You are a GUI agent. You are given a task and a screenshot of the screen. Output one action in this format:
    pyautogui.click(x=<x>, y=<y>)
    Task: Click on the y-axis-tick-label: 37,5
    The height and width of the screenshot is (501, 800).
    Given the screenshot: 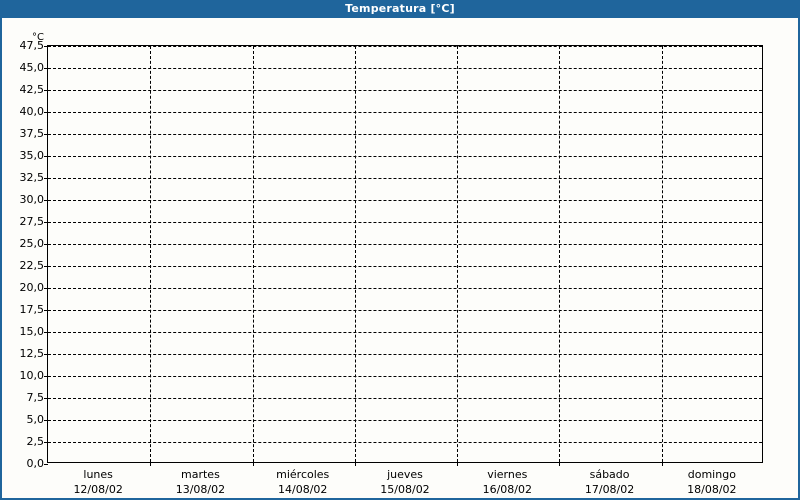 What is the action you would take?
    pyautogui.click(x=32, y=133)
    